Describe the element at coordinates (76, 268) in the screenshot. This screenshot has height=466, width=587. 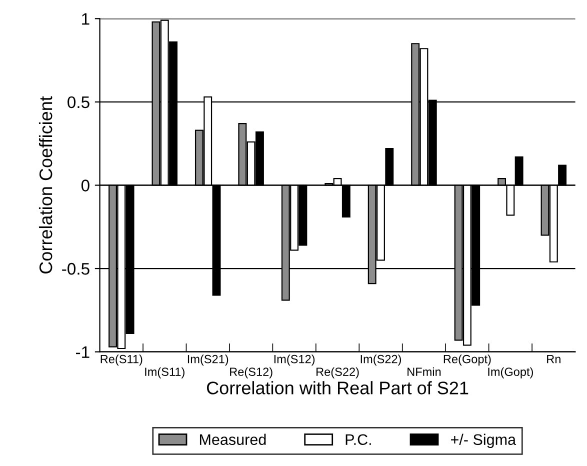
I see `y-tick-label: -0.5` at that location.